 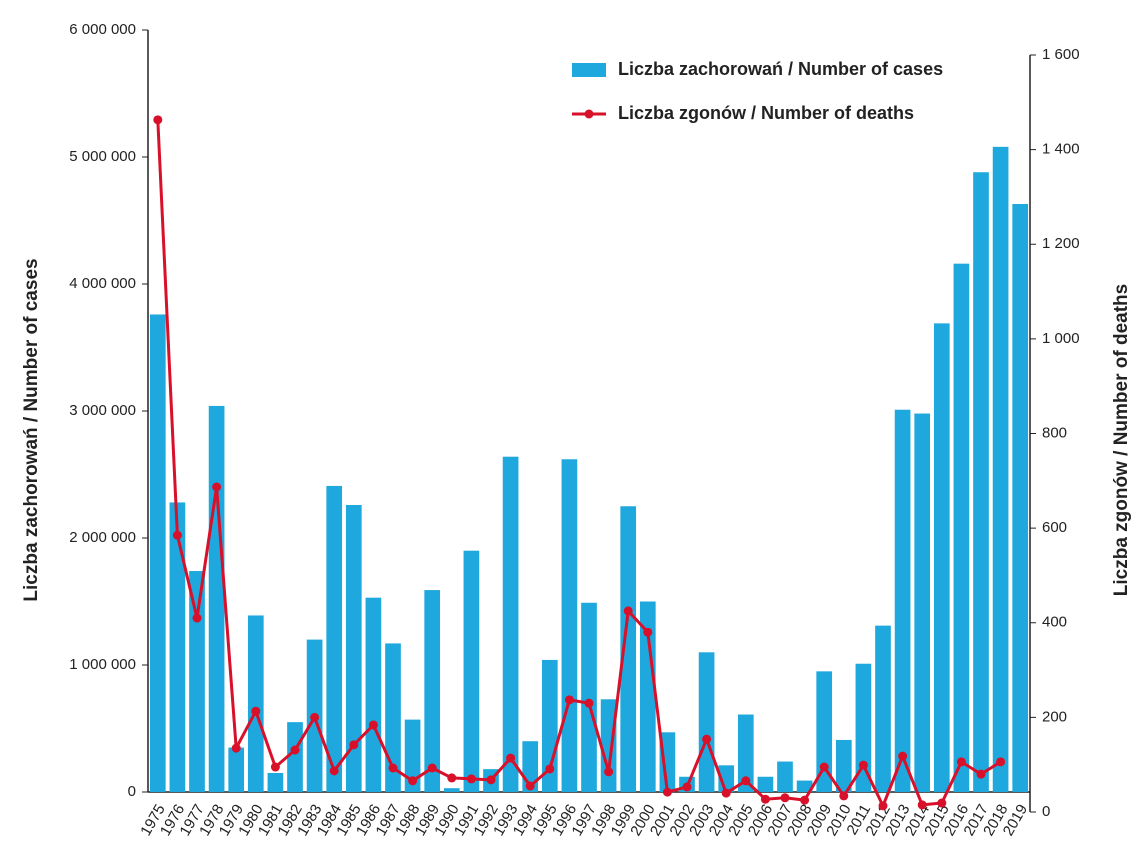 What do you see at coordinates (102, 156) in the screenshot?
I see `y-tick-label: 5 000 000` at bounding box center [102, 156].